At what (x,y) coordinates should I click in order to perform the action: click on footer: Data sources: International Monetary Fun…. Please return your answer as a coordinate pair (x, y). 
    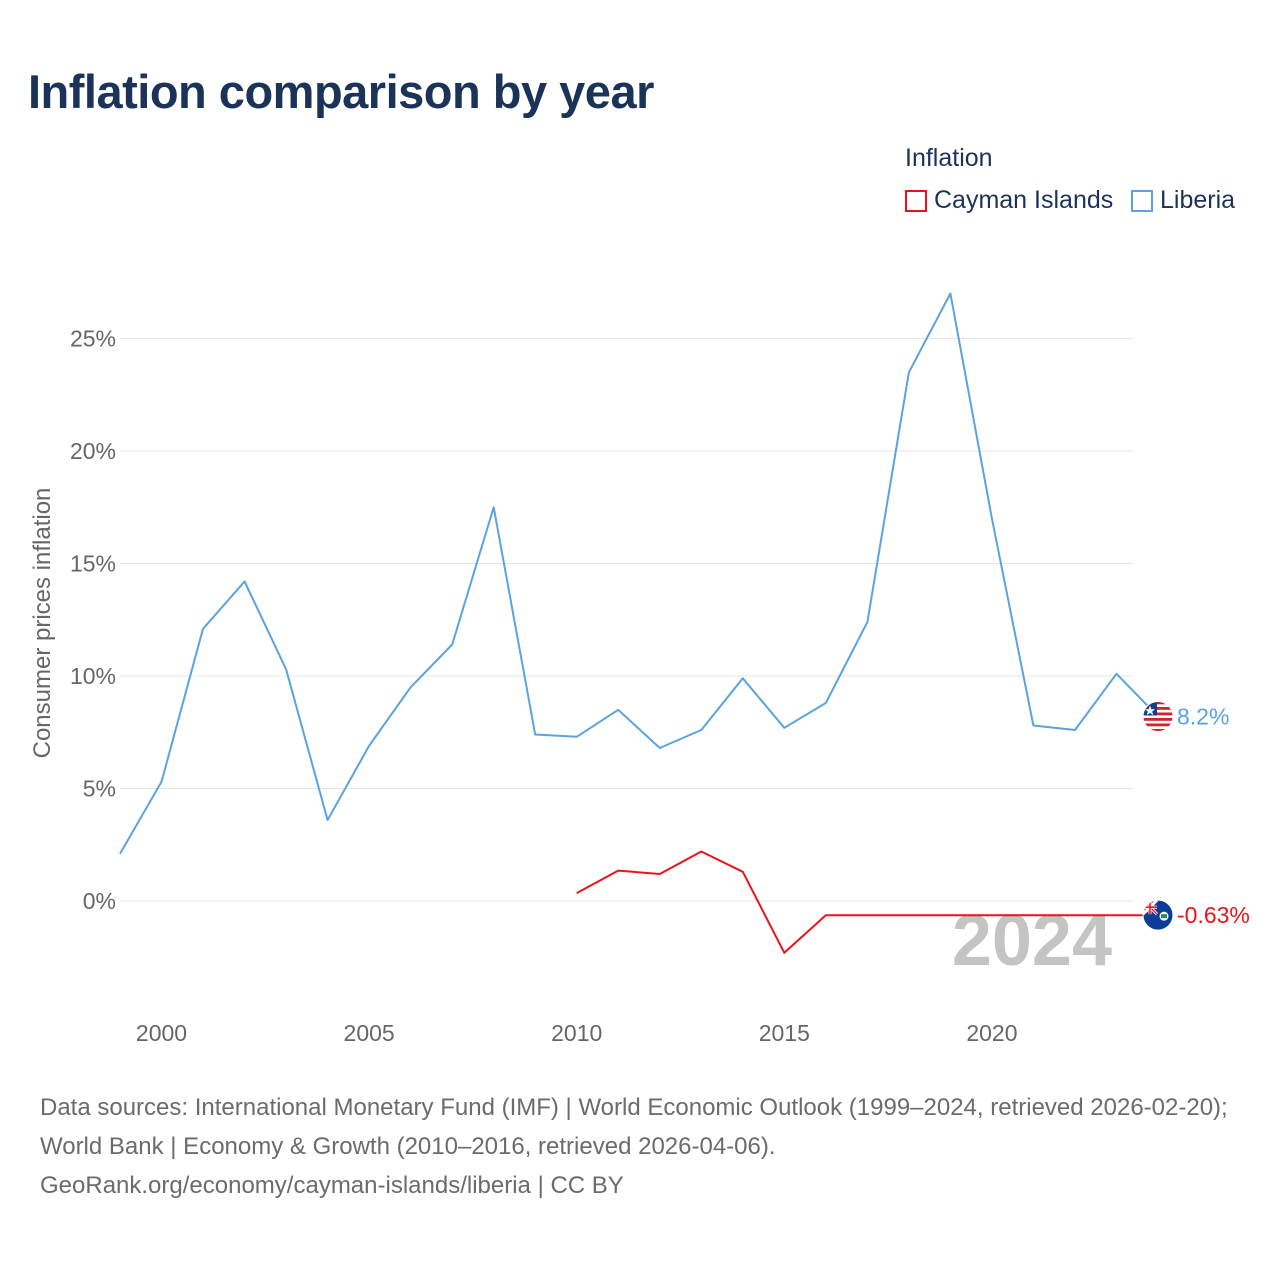
    Looking at the image, I should click on (645, 1146).